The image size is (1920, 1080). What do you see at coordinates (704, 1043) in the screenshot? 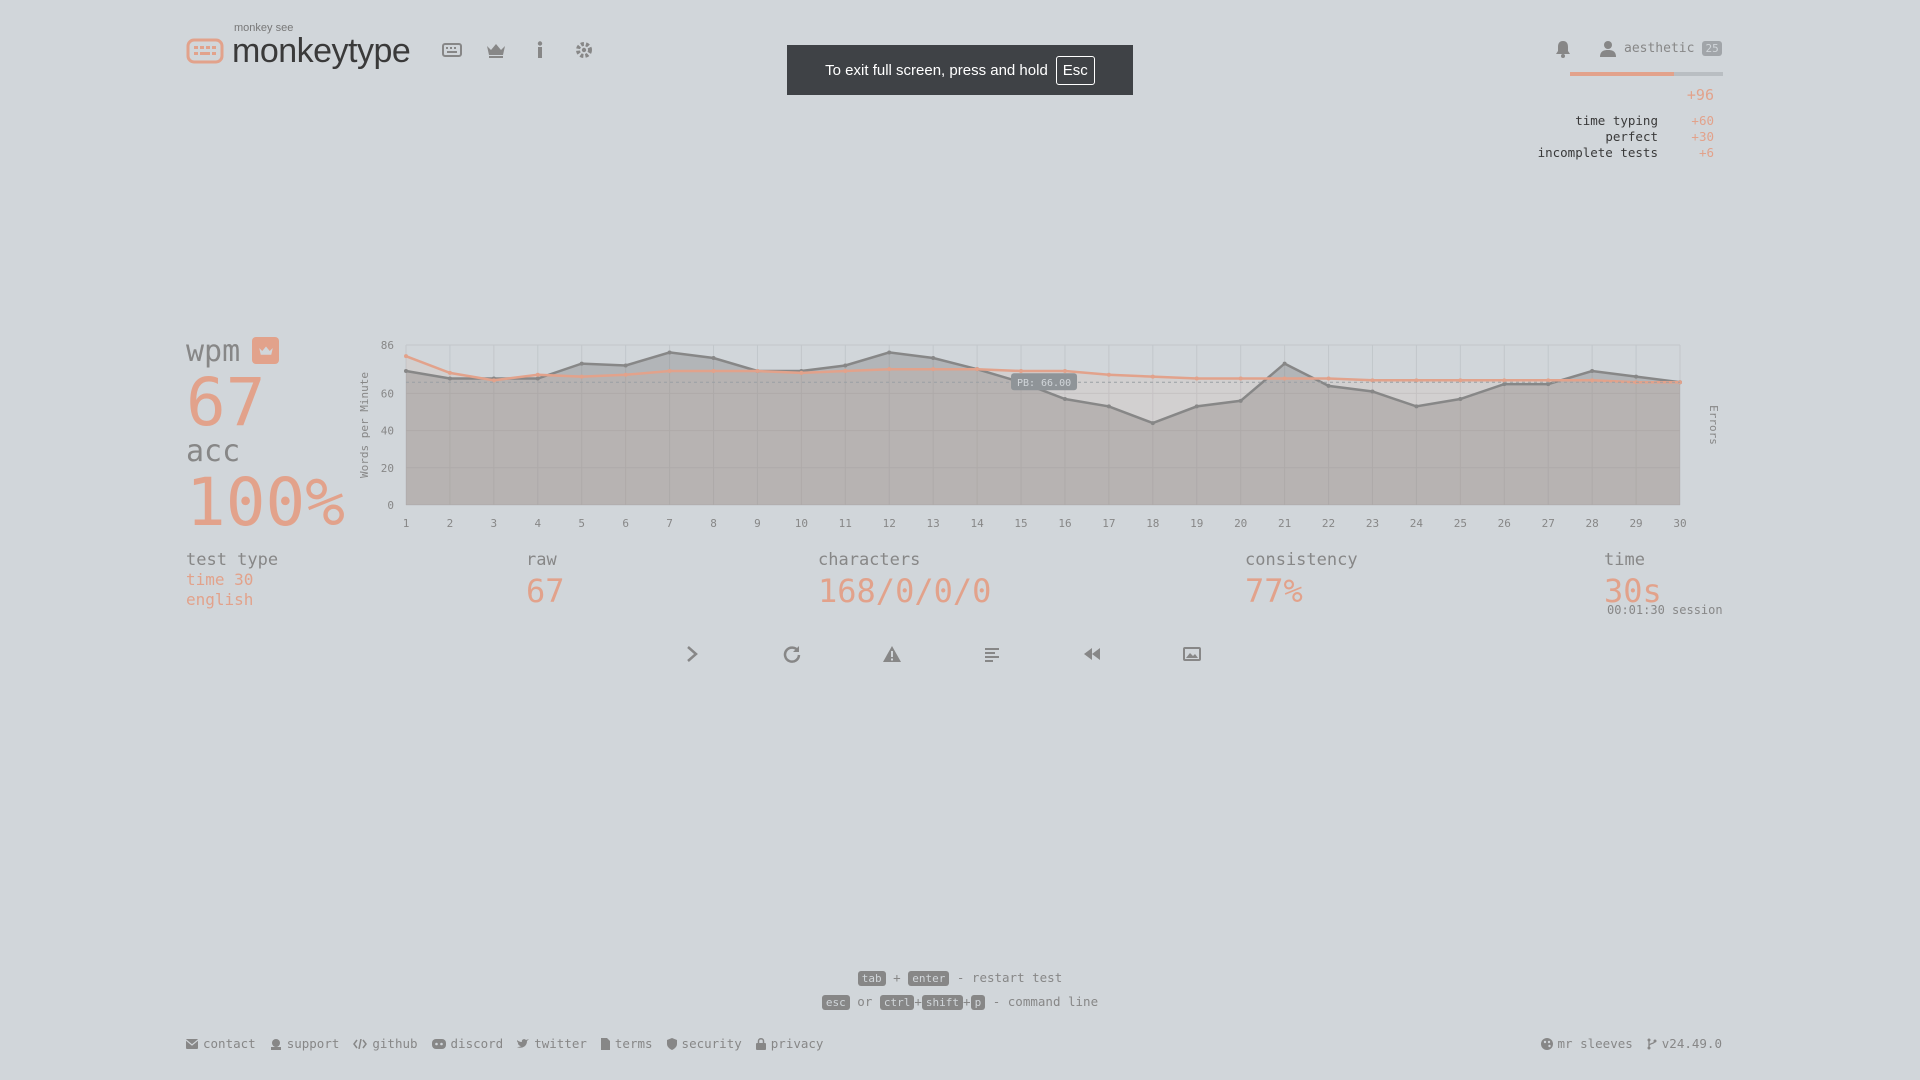
I see `security-link: security` at bounding box center [704, 1043].